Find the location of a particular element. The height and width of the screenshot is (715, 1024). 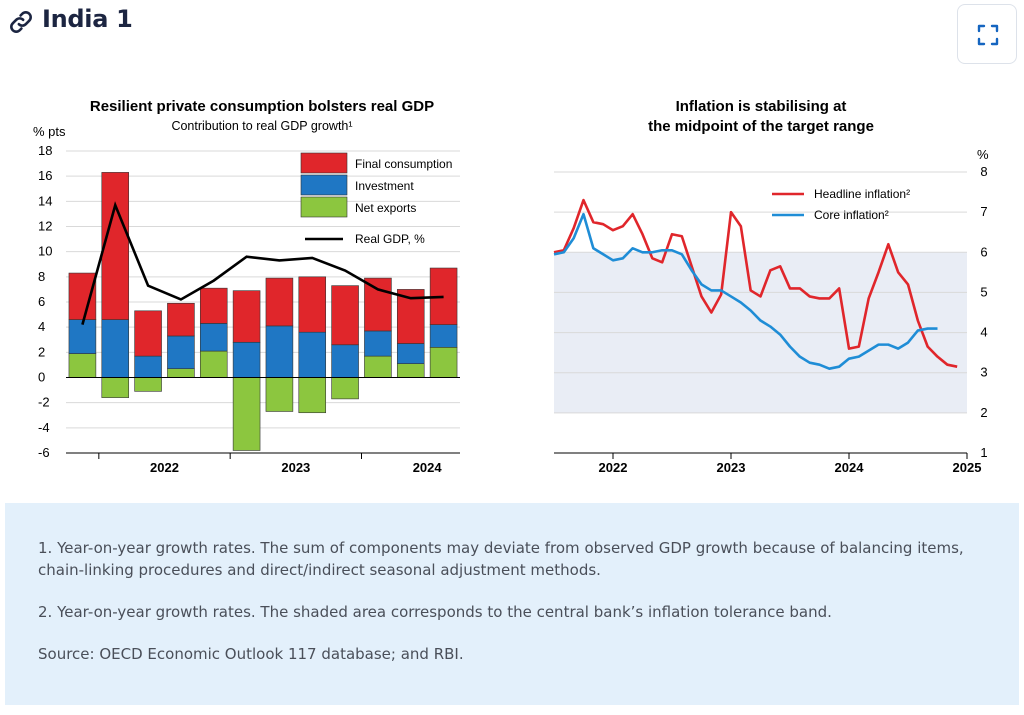

bar-investment-2022-Q1 is located at coordinates (115, 348).